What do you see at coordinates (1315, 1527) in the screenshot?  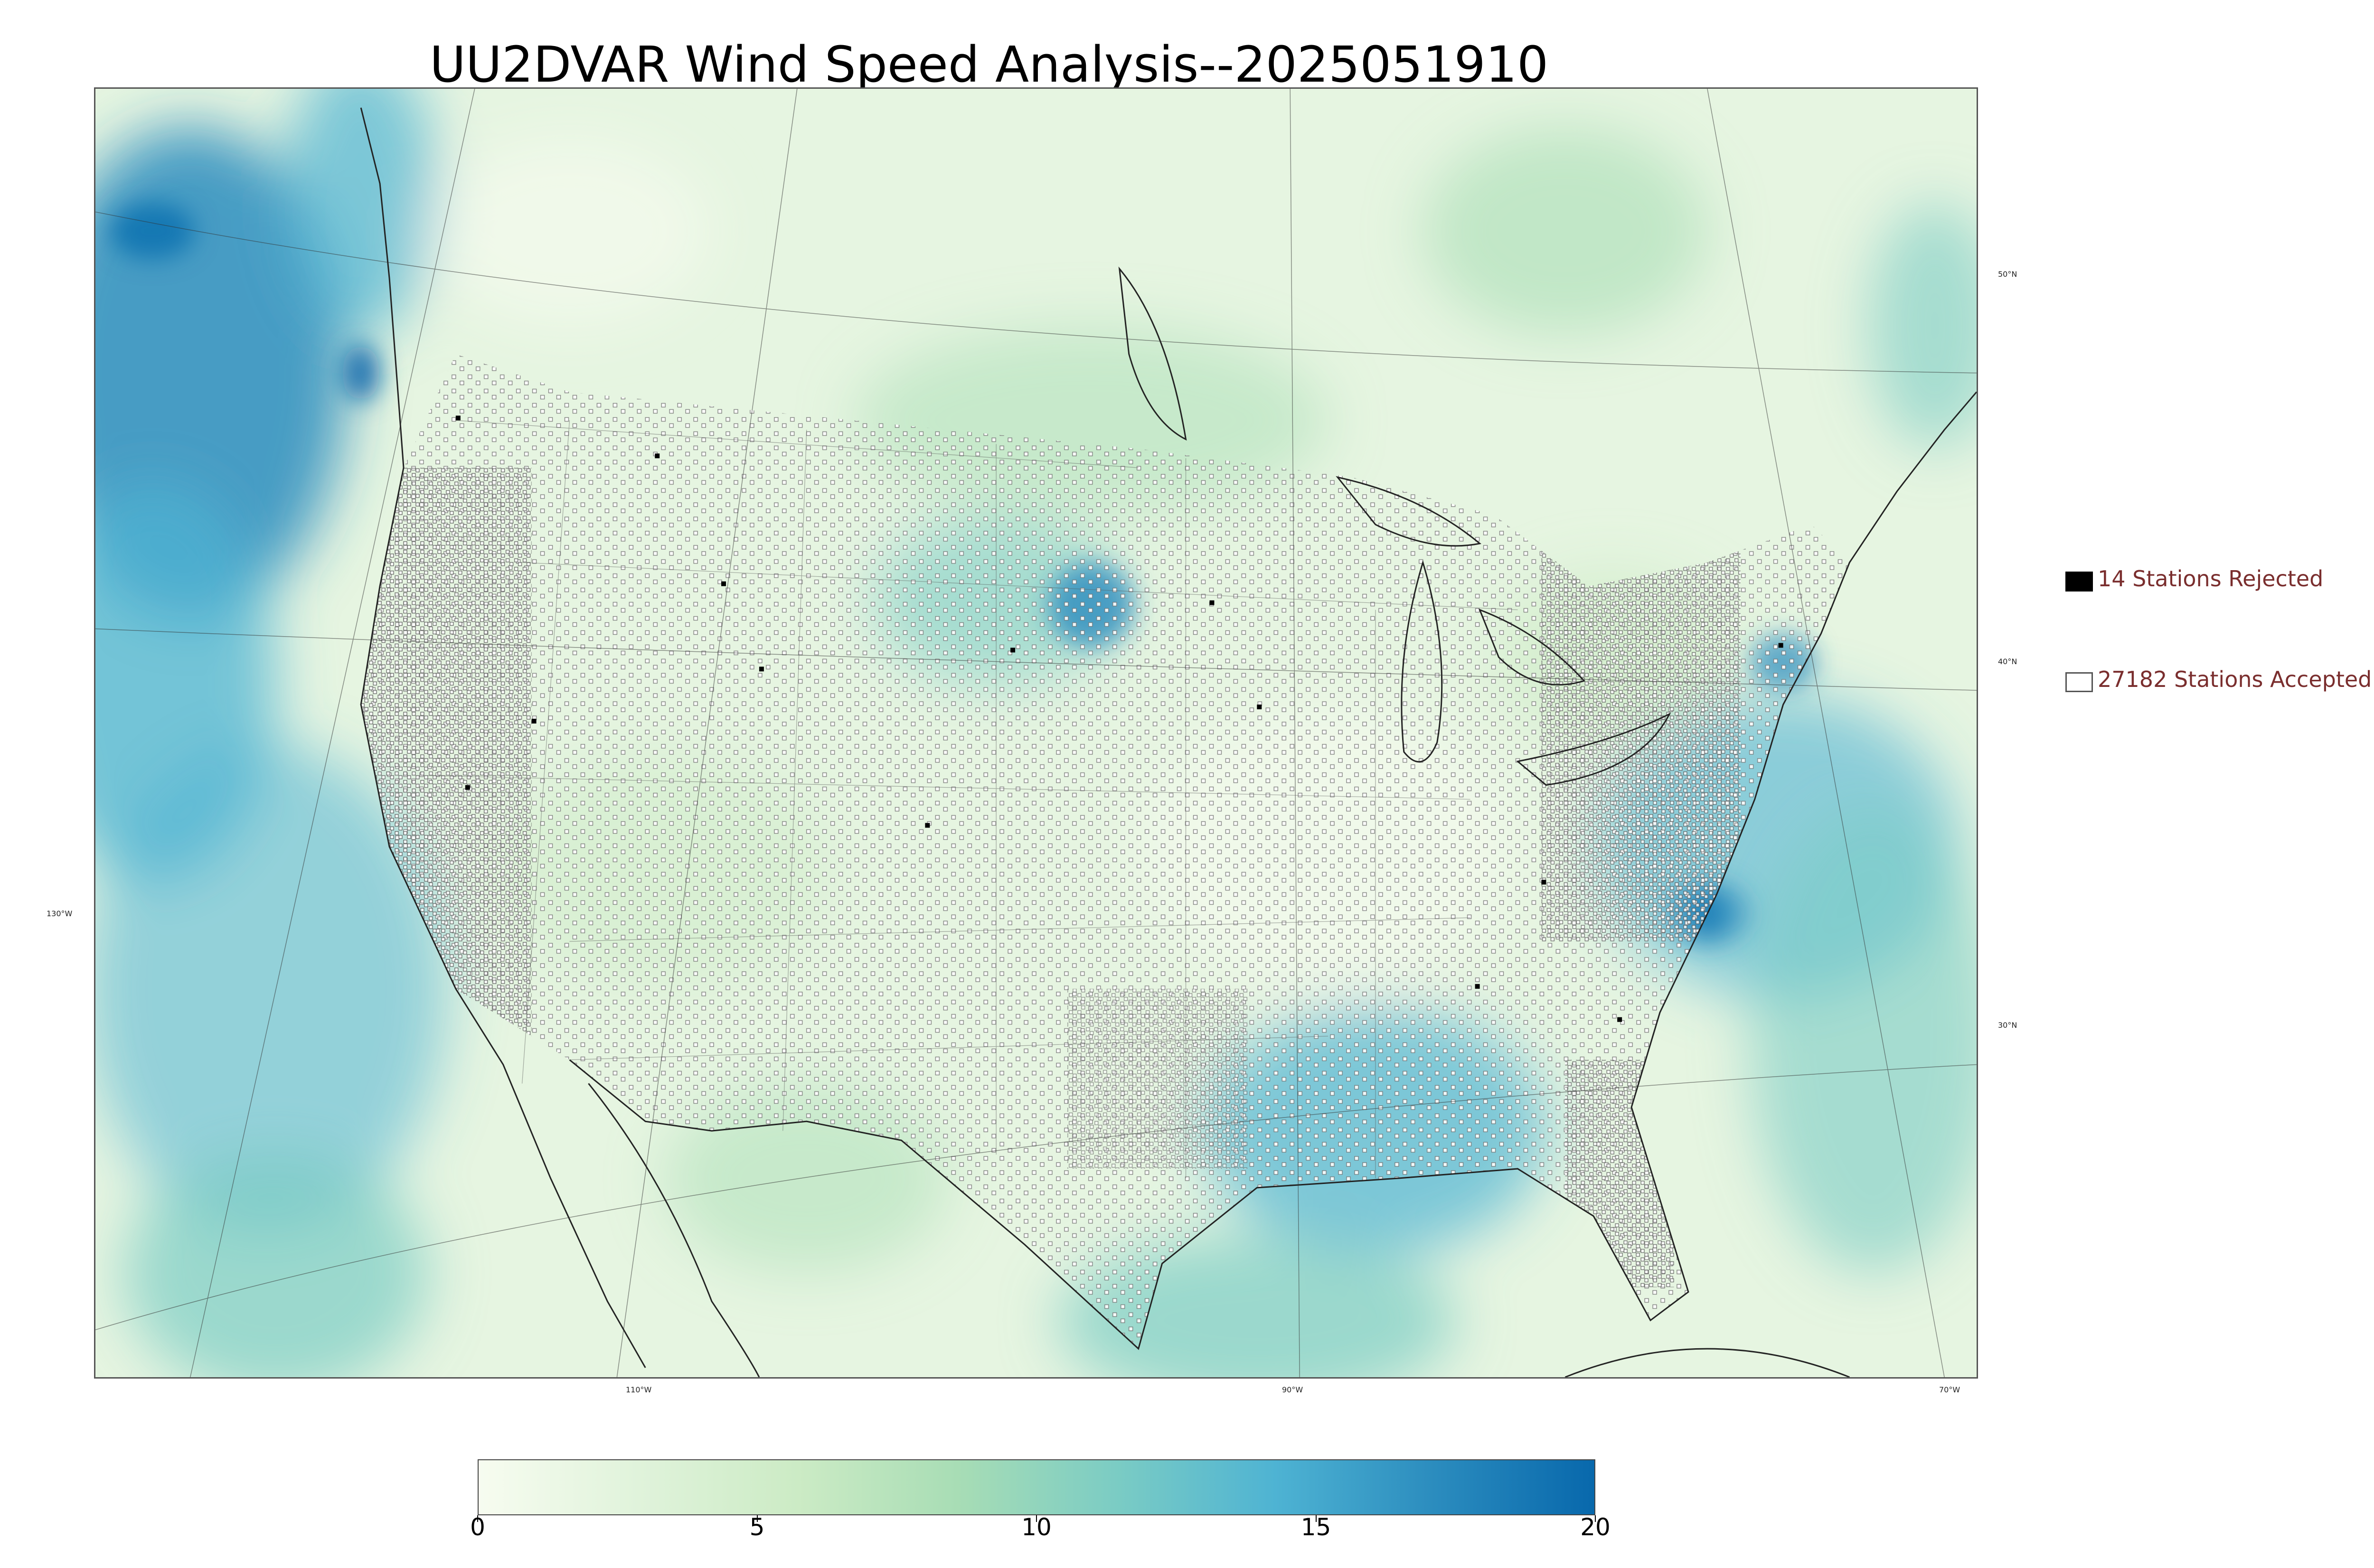 I see `colorbar-tick-label: 15` at bounding box center [1315, 1527].